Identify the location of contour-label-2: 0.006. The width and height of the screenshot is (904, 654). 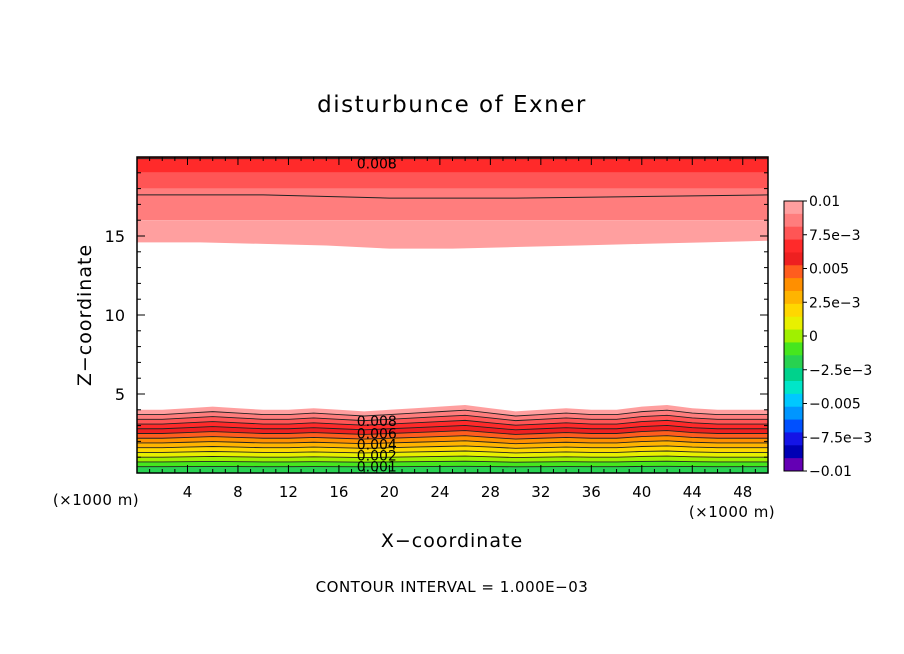
(377, 435).